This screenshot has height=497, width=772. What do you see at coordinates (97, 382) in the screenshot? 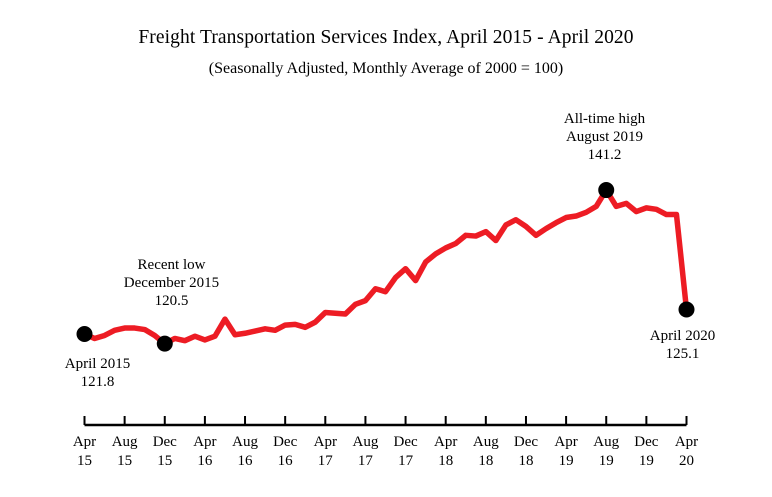
I see `annotation-start-point-value: 121.8` at bounding box center [97, 382].